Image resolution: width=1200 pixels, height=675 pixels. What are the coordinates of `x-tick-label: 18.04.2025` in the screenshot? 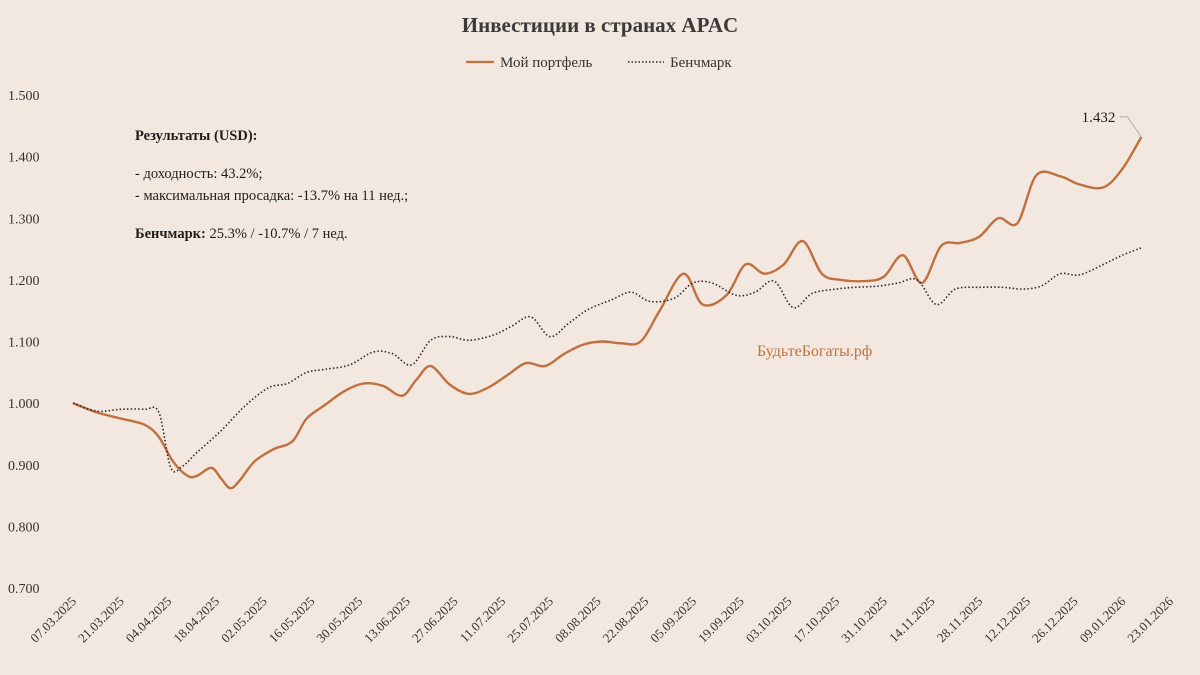 It's located at (196, 620).